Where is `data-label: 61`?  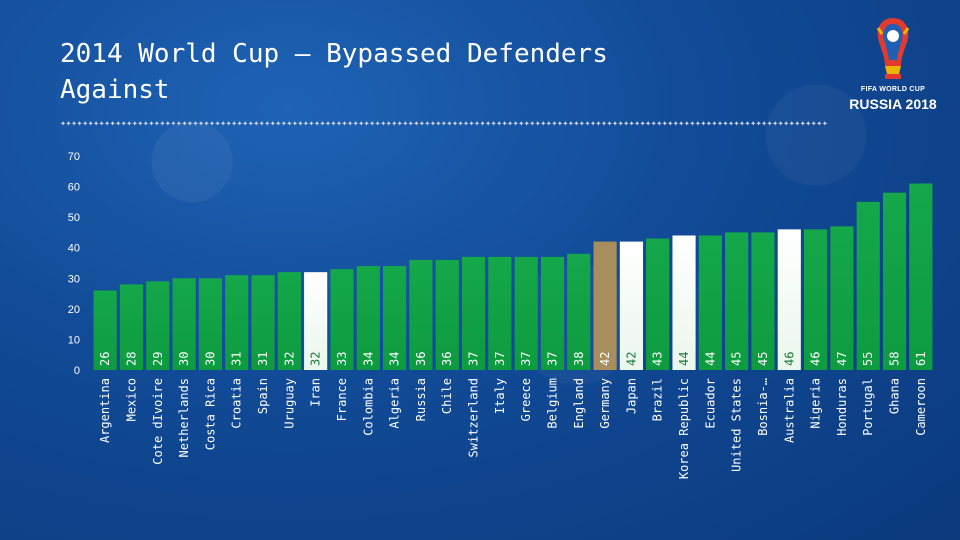
data-label: 61 is located at coordinates (921, 359).